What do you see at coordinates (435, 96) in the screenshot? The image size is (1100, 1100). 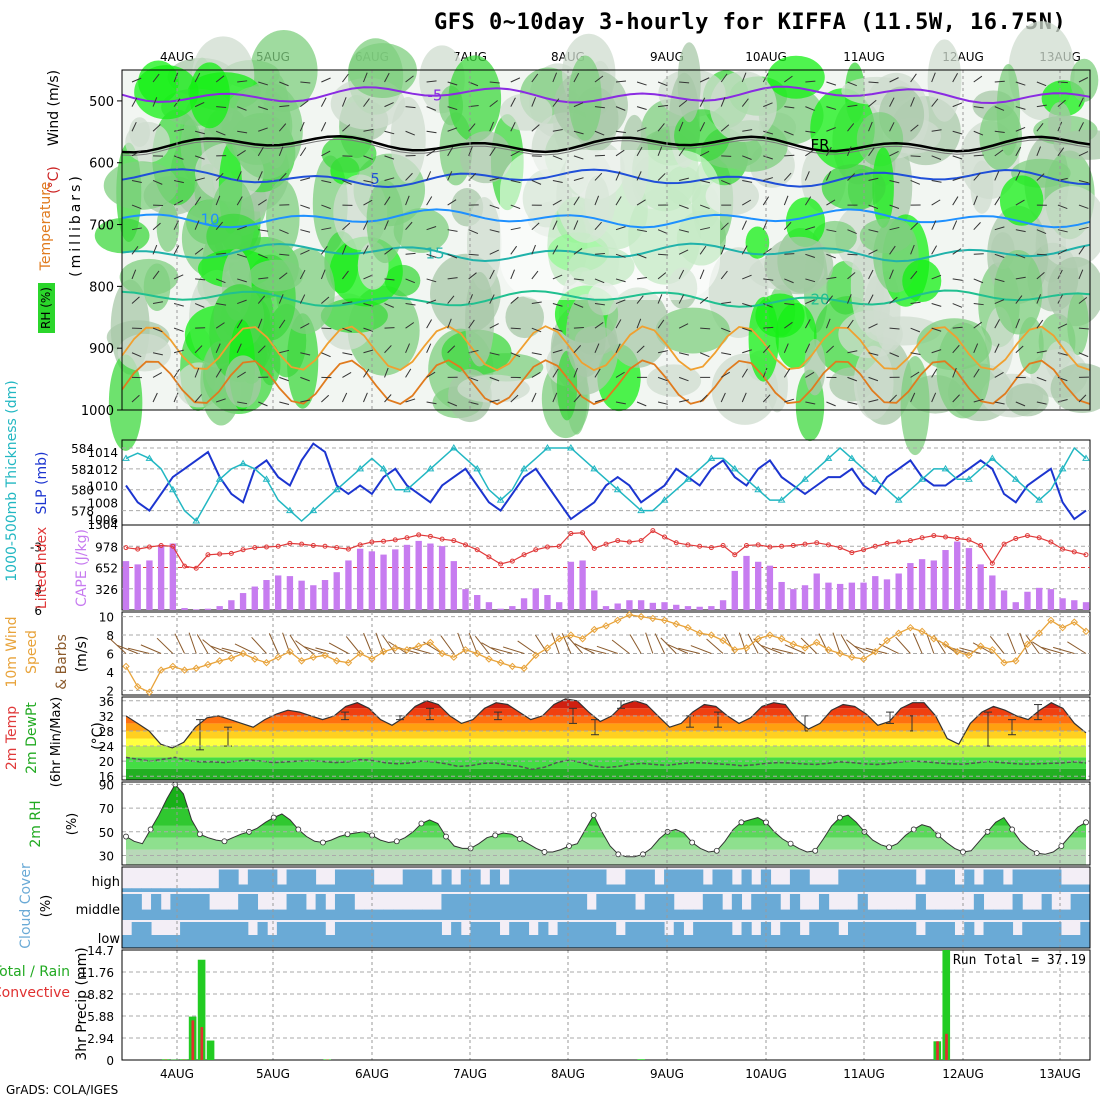 I see `isotherm-label: -5` at bounding box center [435, 96].